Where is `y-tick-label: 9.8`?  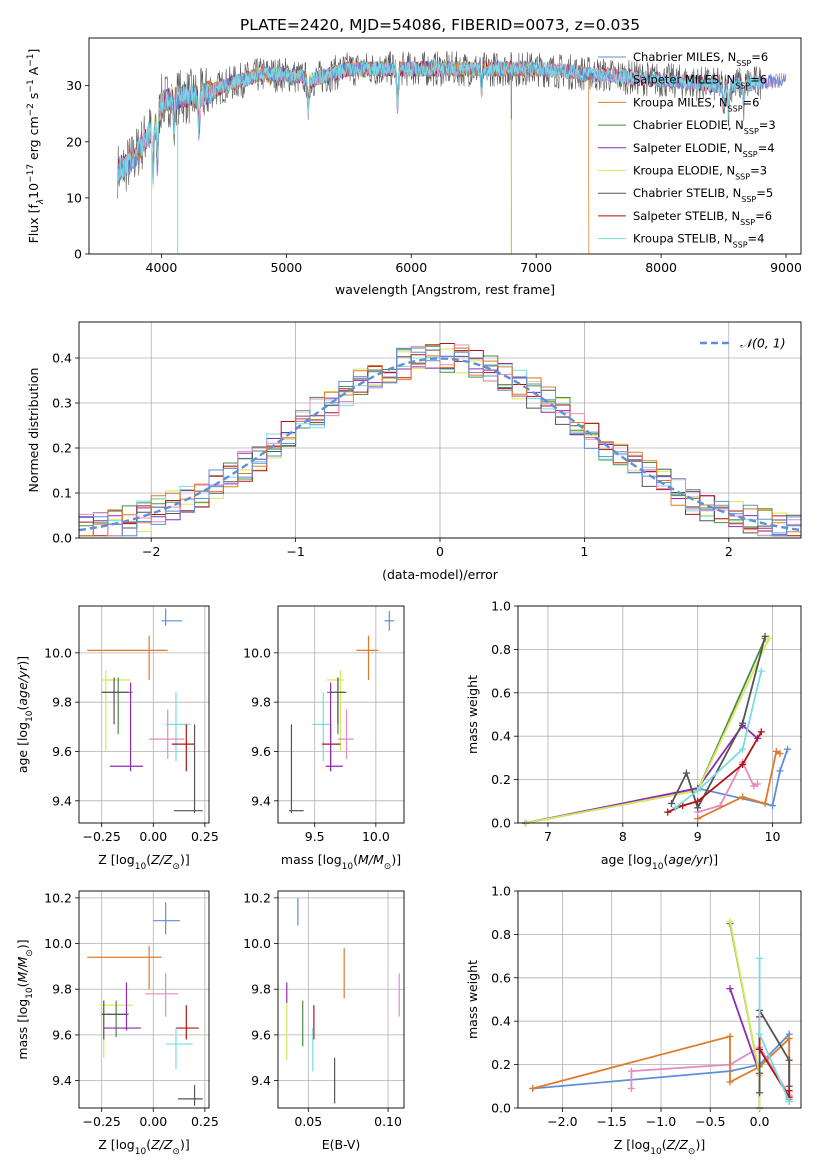
y-tick-label: 9.8 is located at coordinates (62, 989).